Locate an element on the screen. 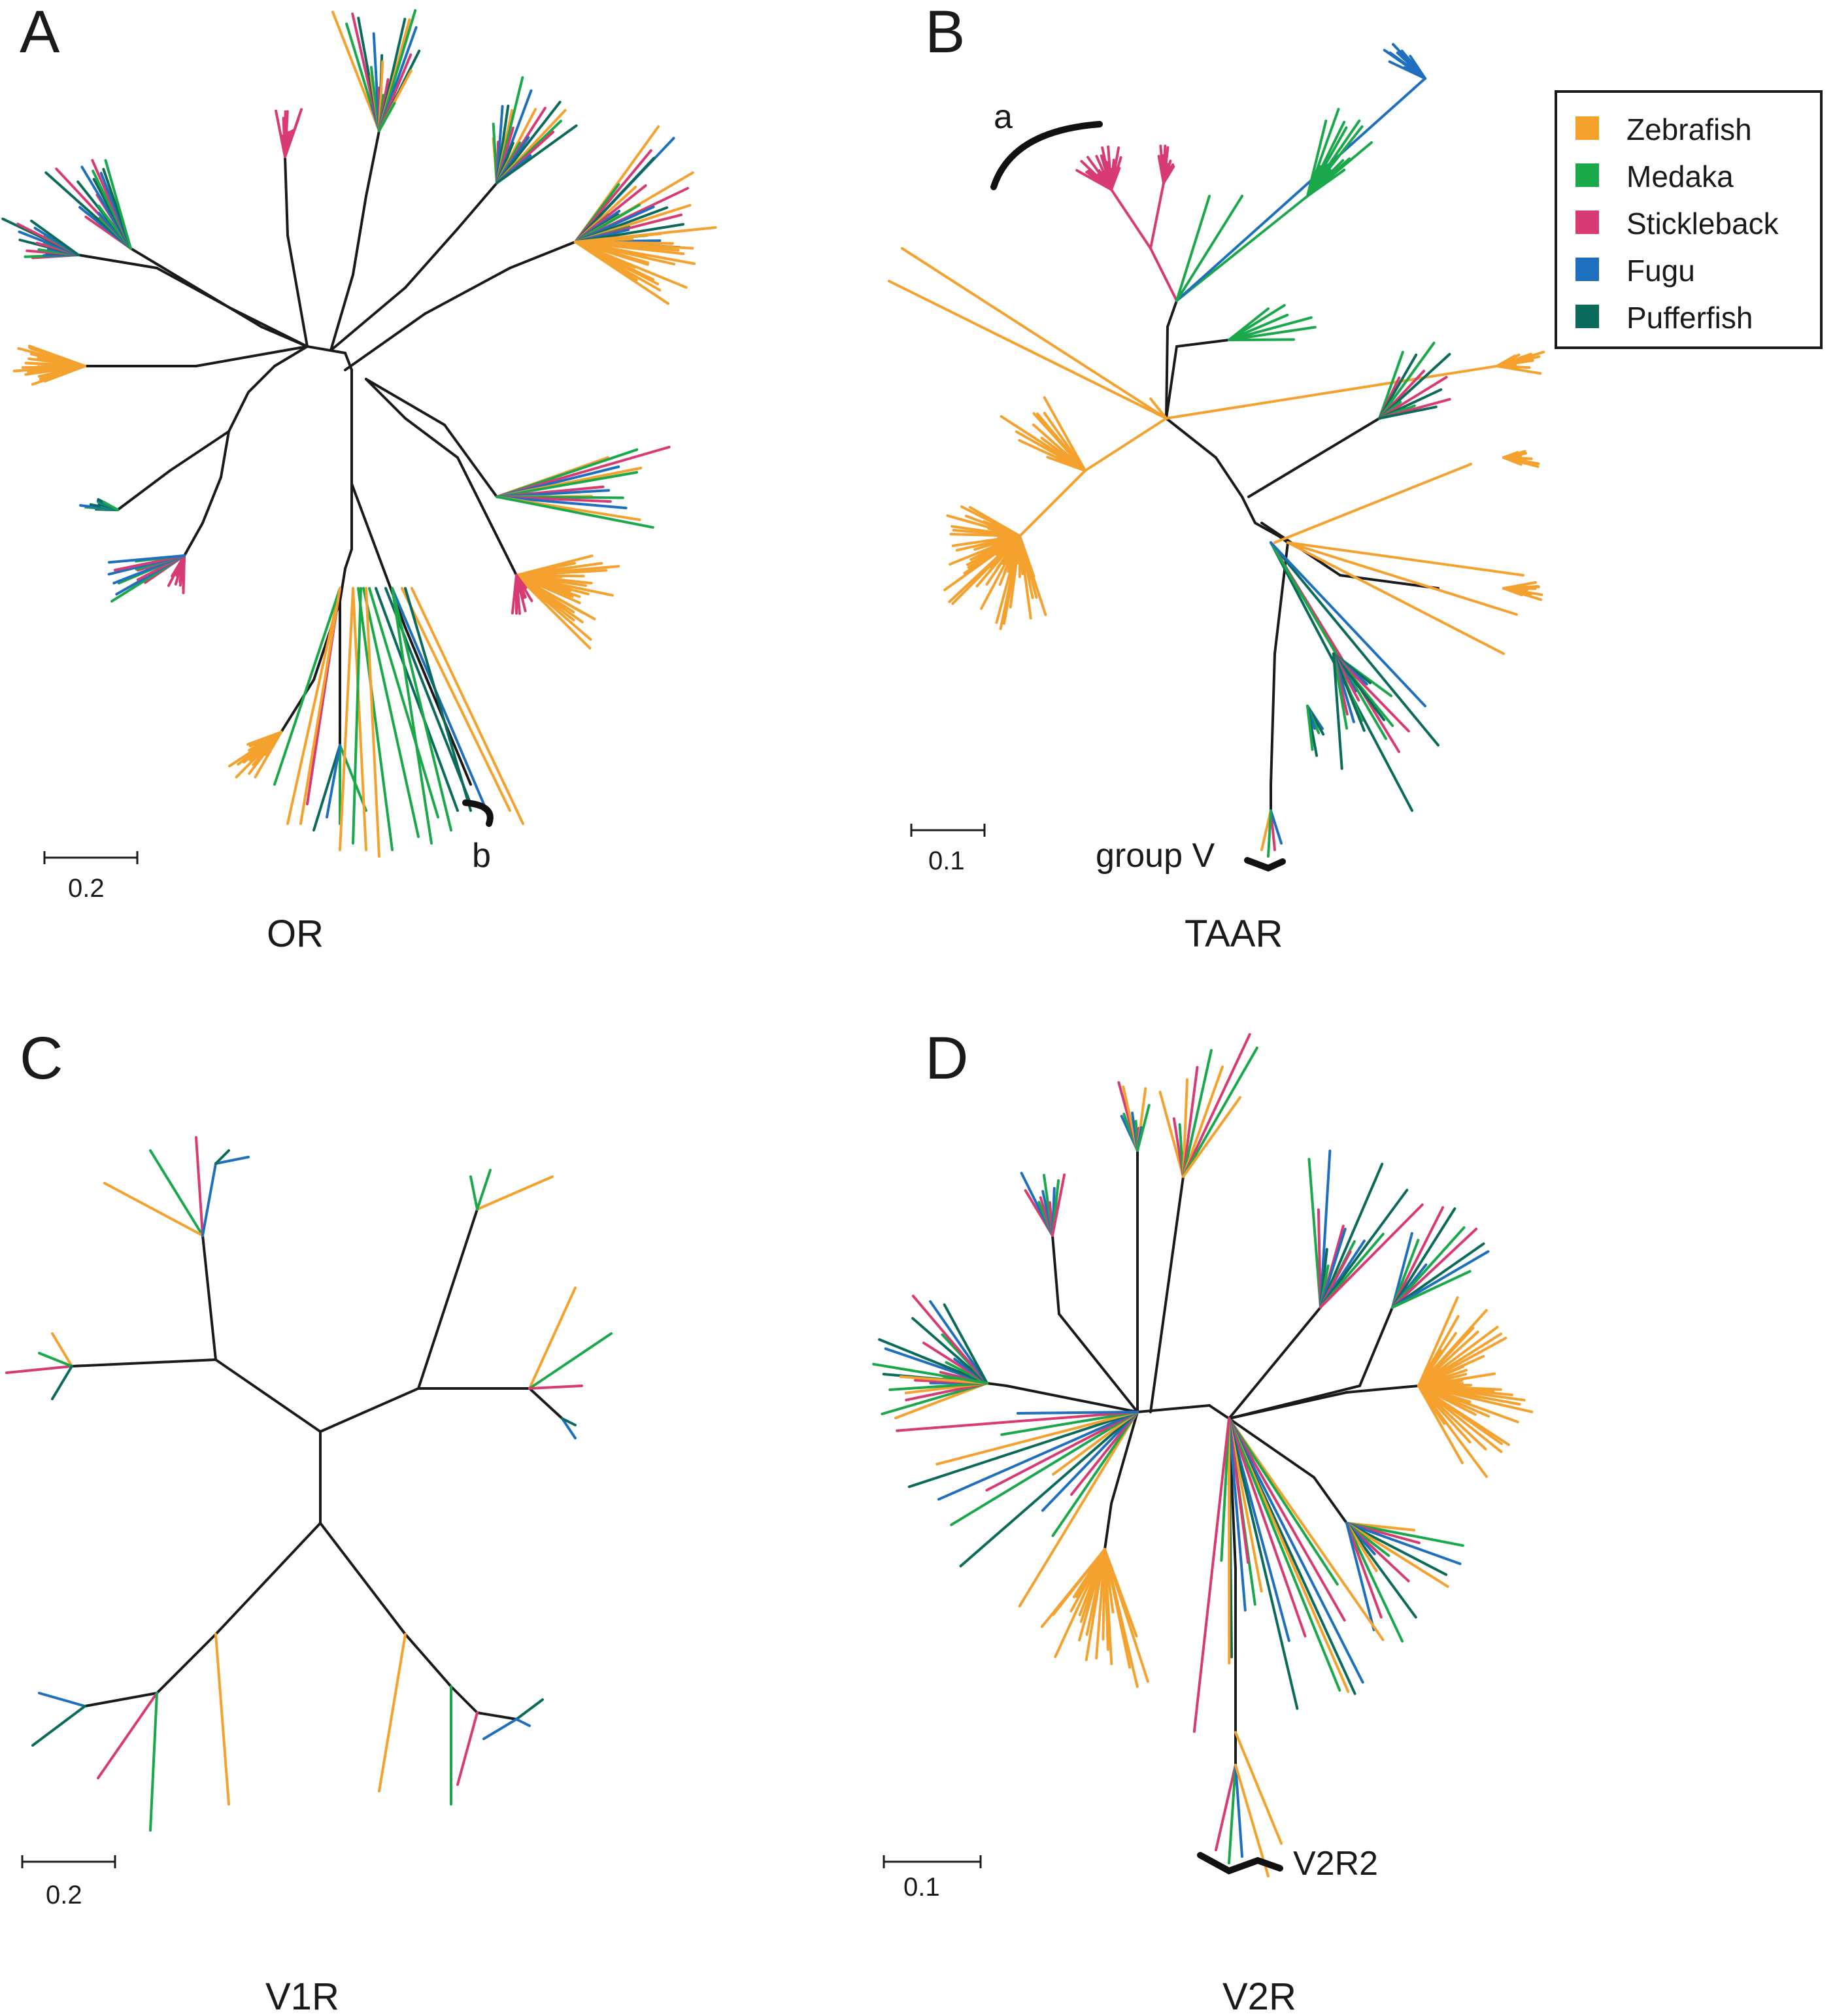 The image size is (1835, 2016). scale-label-c: 0.2 is located at coordinates (64, 1895).